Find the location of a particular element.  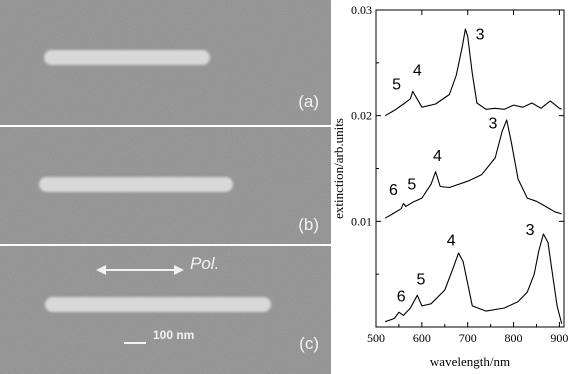

peak-label-a: 5 is located at coordinates (396, 84).